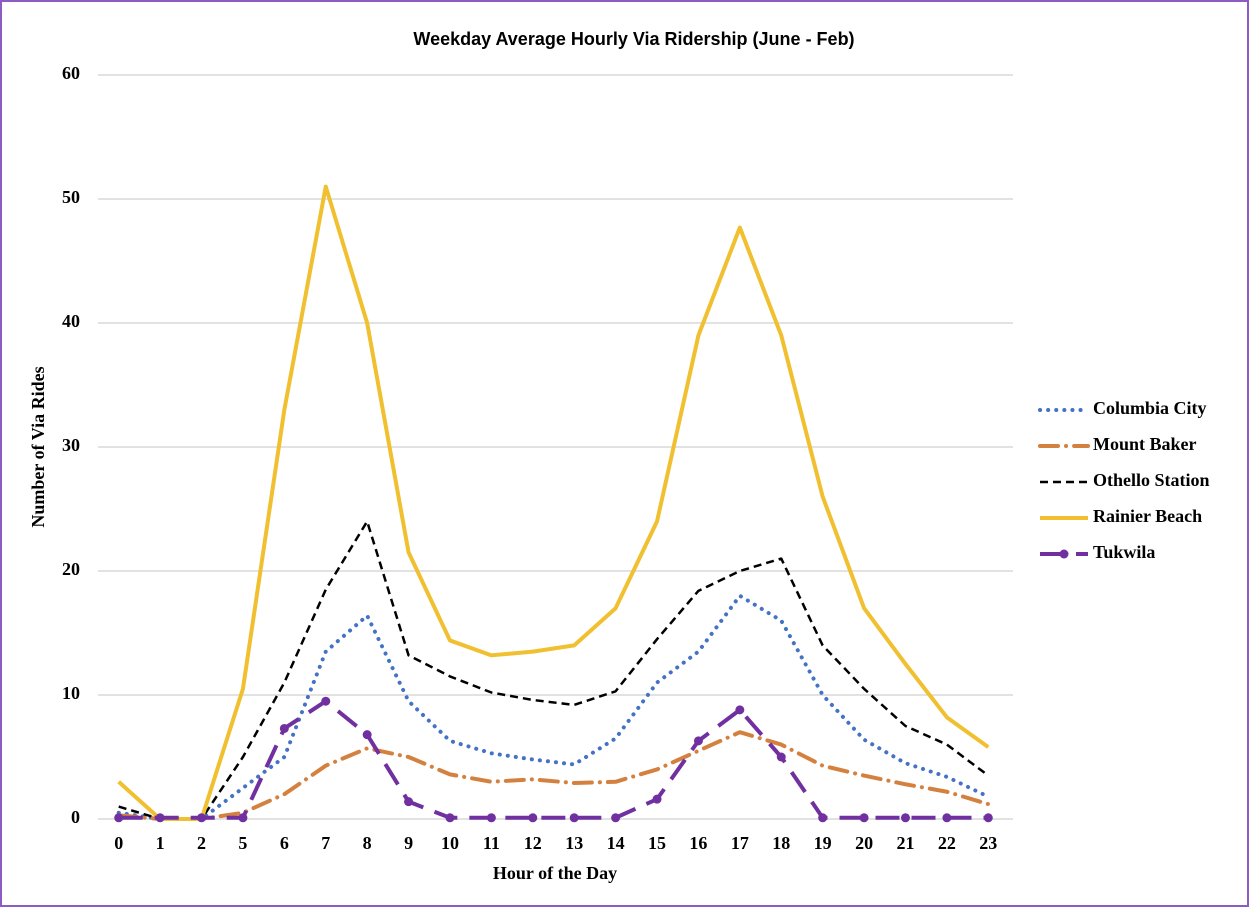 Image resolution: width=1249 pixels, height=907 pixels. I want to click on x-tick-label: 19, so click(823, 843).